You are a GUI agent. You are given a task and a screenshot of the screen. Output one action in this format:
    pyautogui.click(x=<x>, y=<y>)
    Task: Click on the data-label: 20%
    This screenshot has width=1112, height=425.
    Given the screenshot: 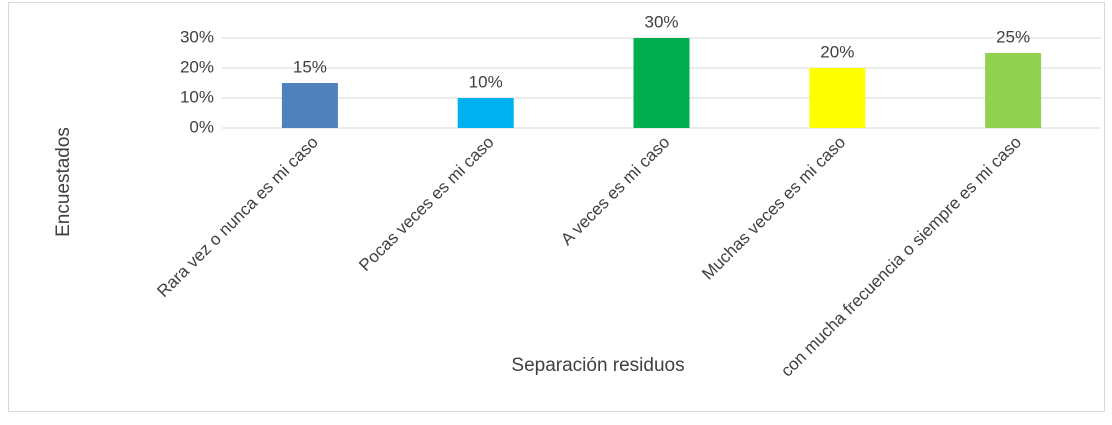 What is the action you would take?
    pyautogui.click(x=837, y=51)
    